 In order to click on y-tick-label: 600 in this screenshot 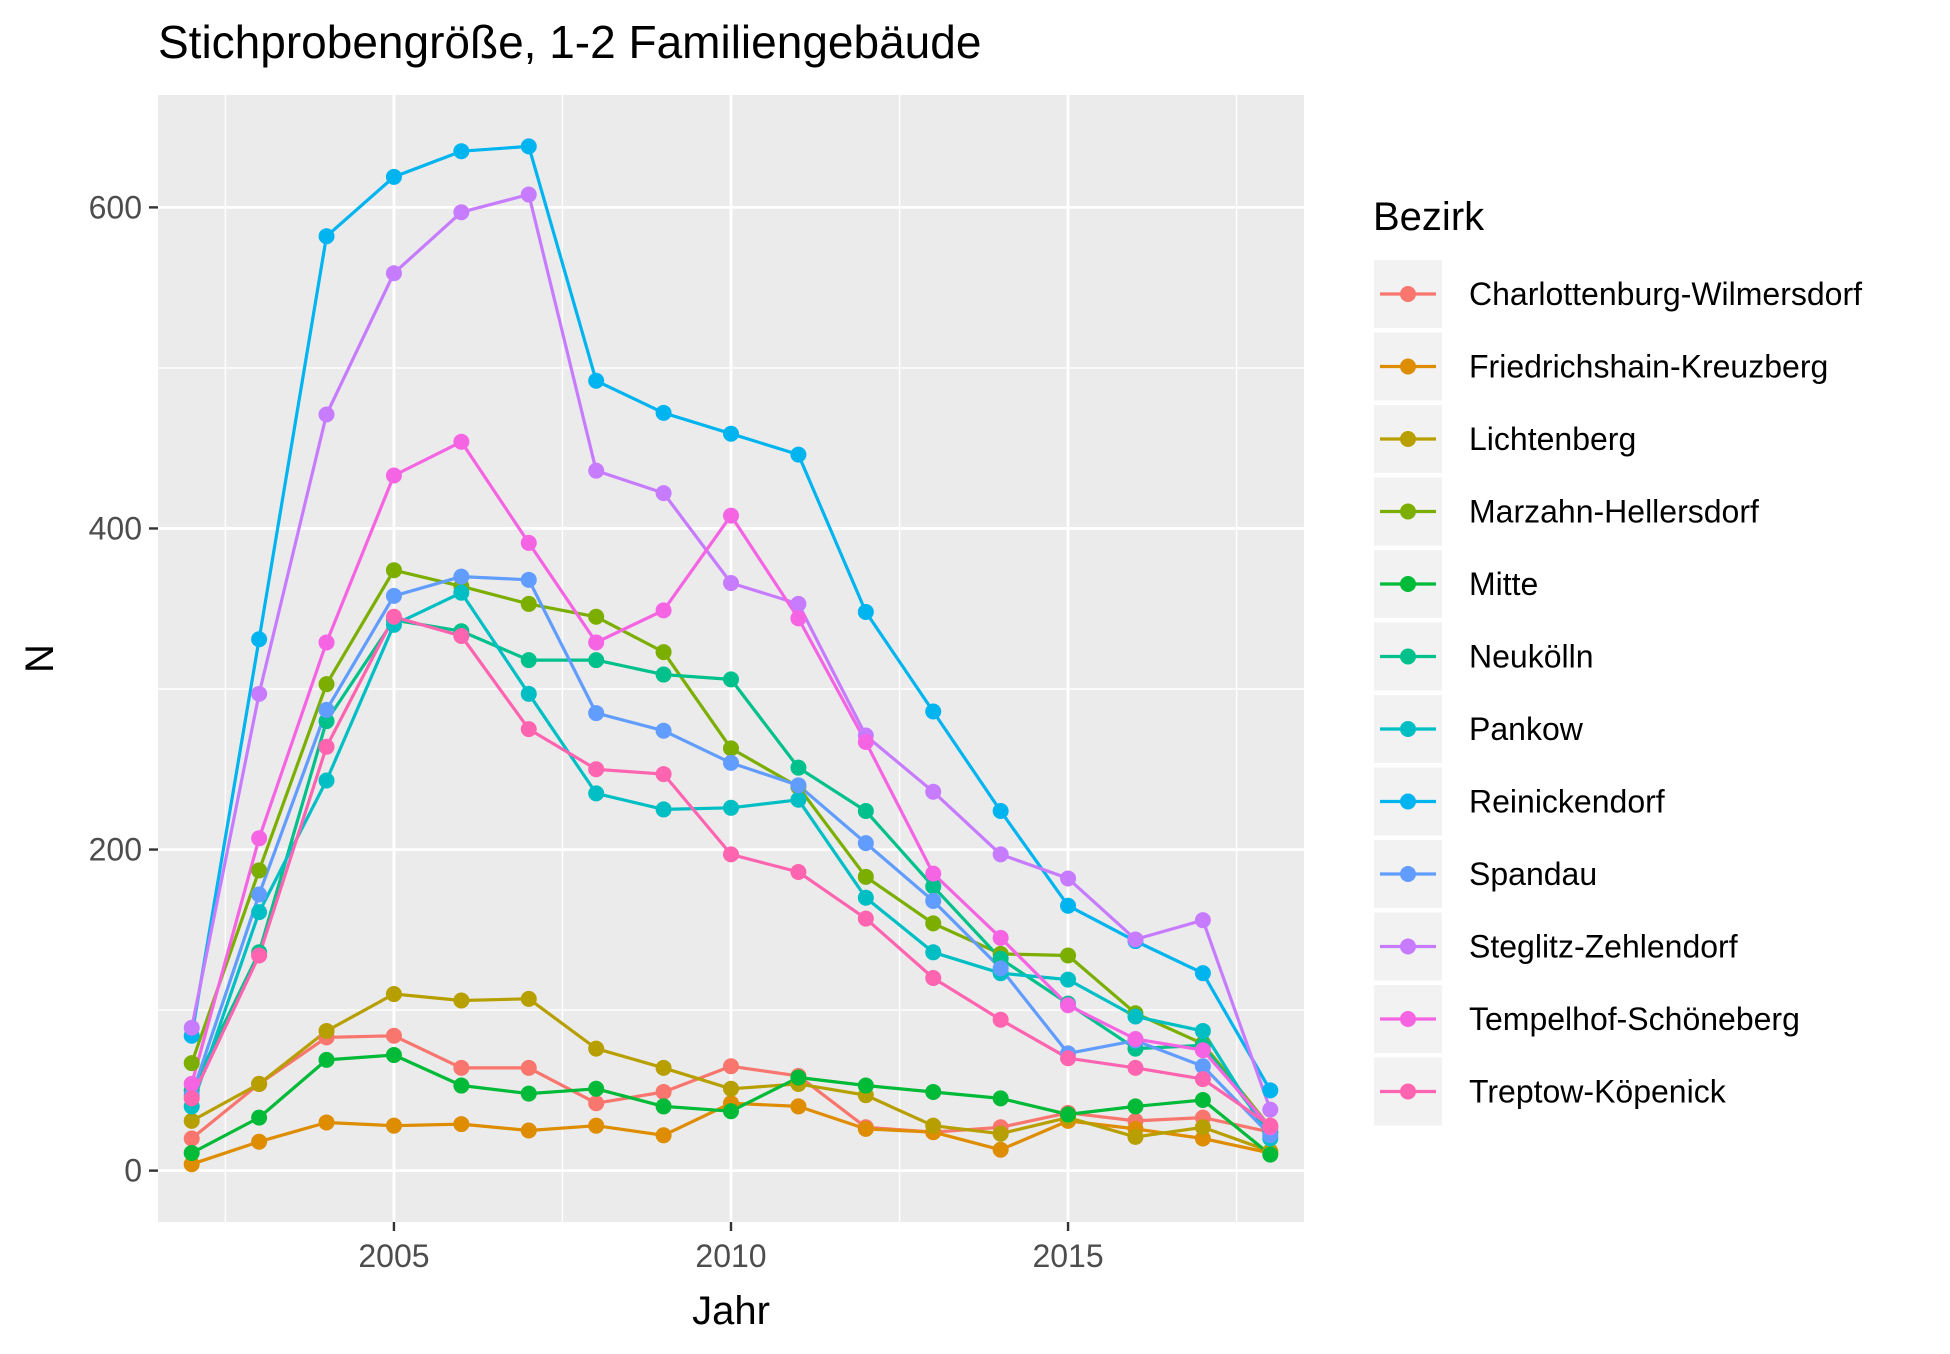, I will do `click(115, 207)`.